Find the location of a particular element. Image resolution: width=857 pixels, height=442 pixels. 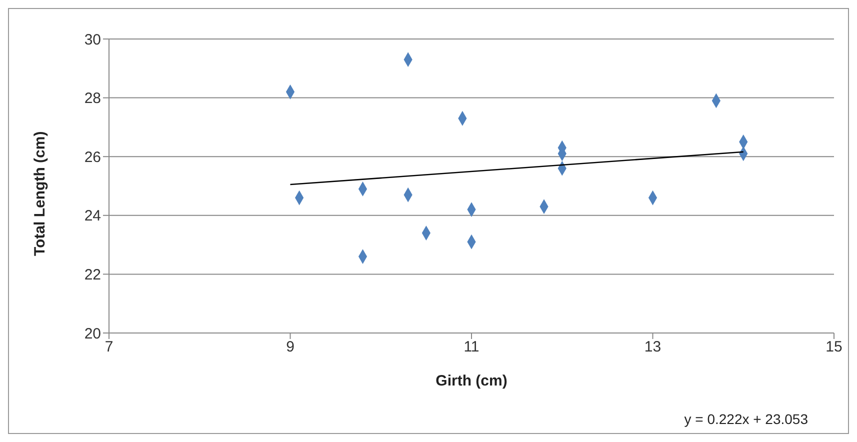

y-tick-label: 30 is located at coordinates (92, 39).